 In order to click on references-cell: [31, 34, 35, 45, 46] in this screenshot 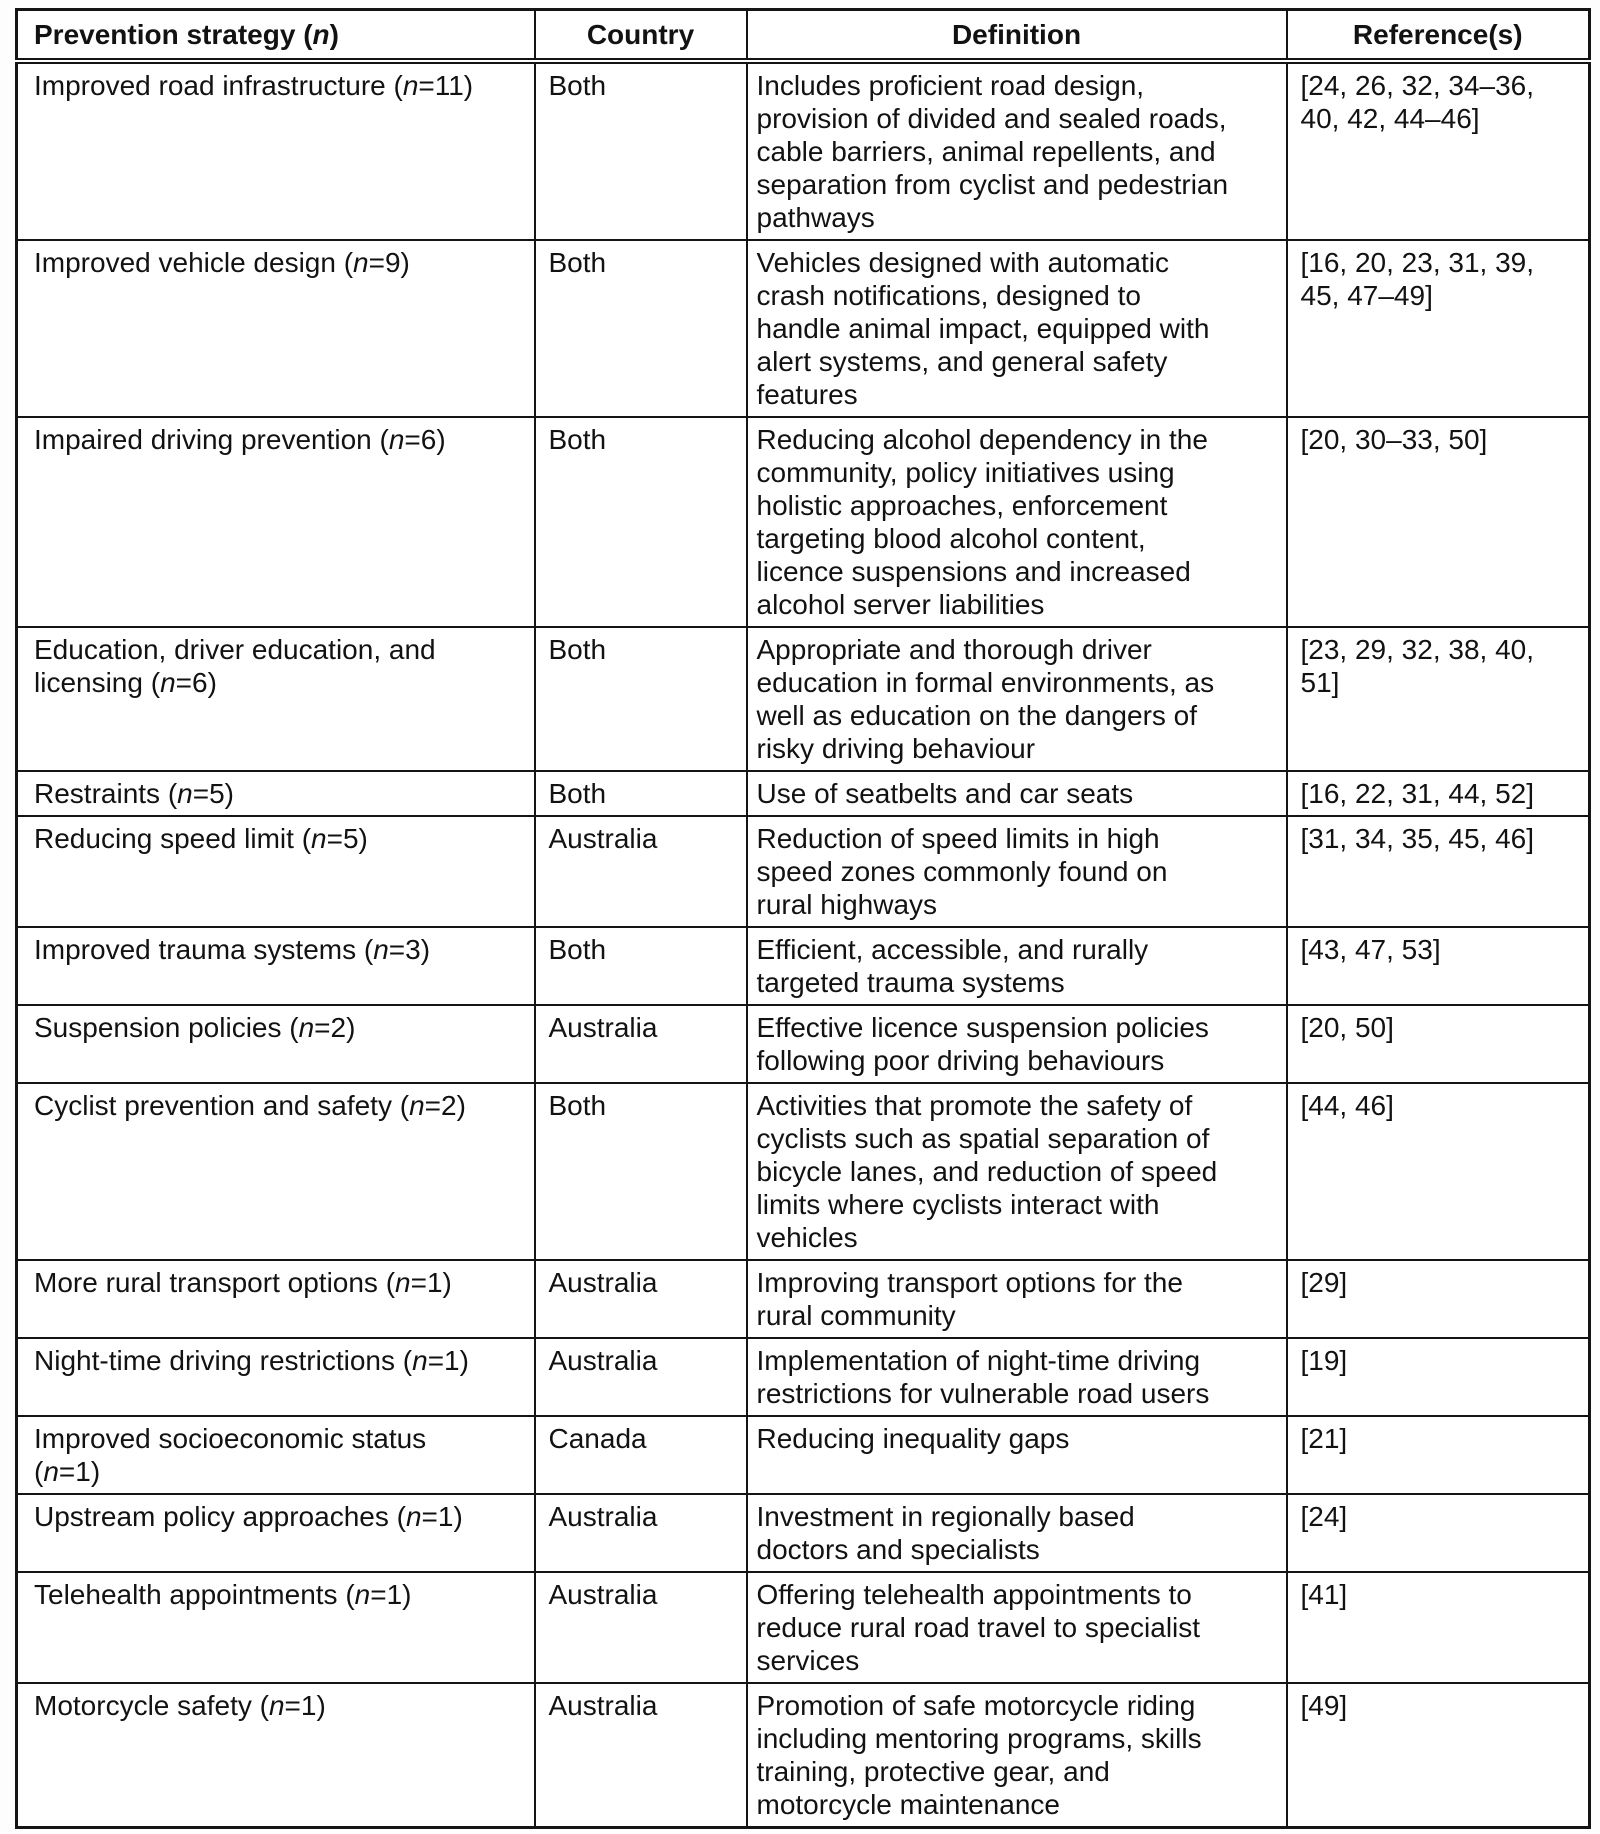, I will do `click(1438, 871)`.